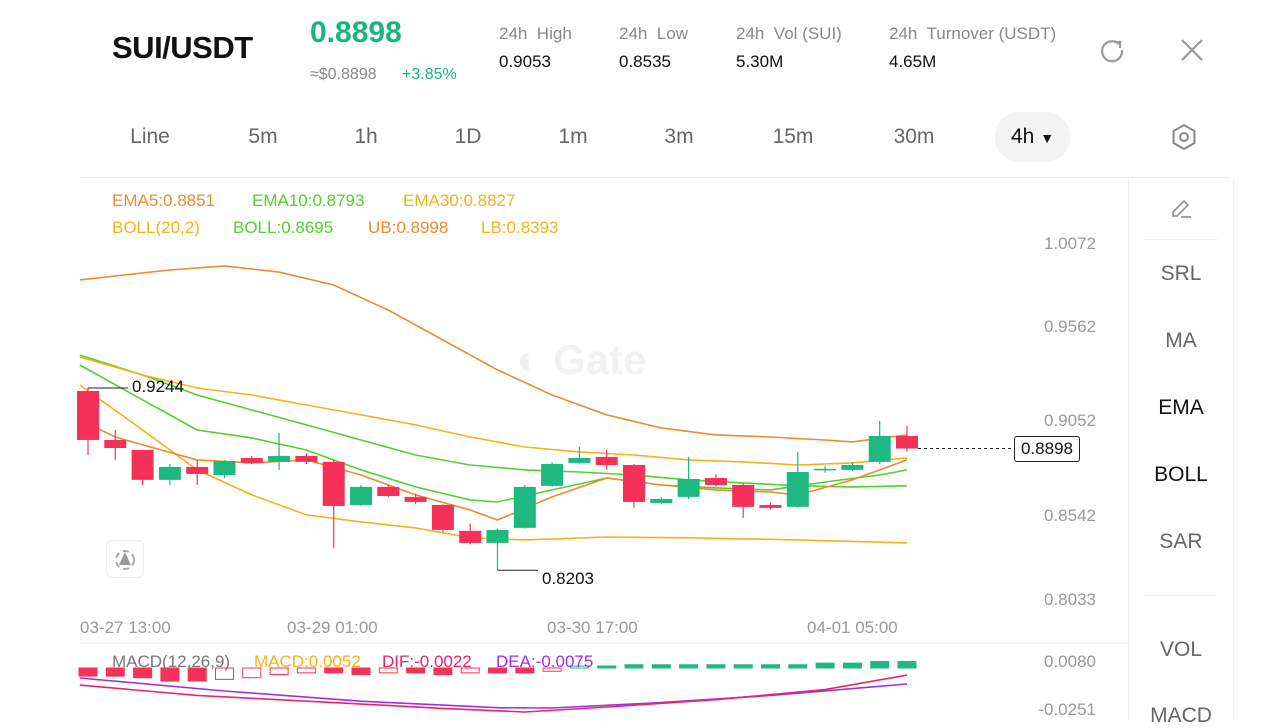  I want to click on sidebar-item-ma: MA, so click(1181, 340).